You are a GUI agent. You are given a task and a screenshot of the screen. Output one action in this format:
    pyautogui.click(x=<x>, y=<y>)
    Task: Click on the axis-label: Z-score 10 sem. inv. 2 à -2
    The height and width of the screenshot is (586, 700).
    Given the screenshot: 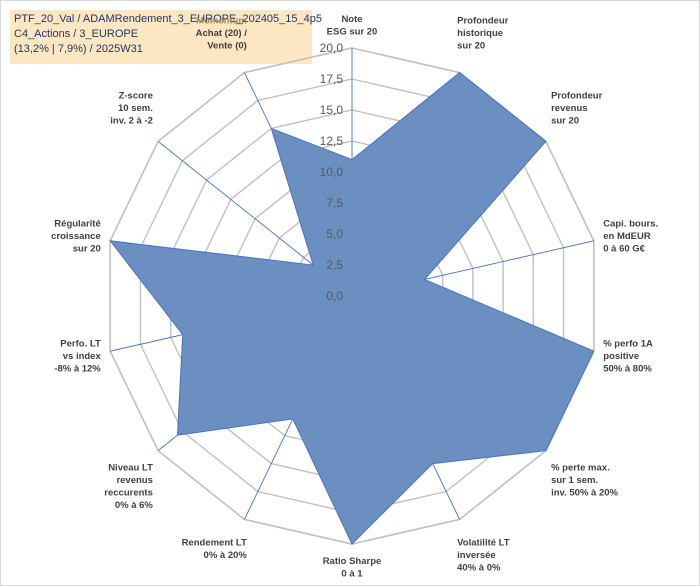 What is the action you would take?
    pyautogui.click(x=131, y=109)
    